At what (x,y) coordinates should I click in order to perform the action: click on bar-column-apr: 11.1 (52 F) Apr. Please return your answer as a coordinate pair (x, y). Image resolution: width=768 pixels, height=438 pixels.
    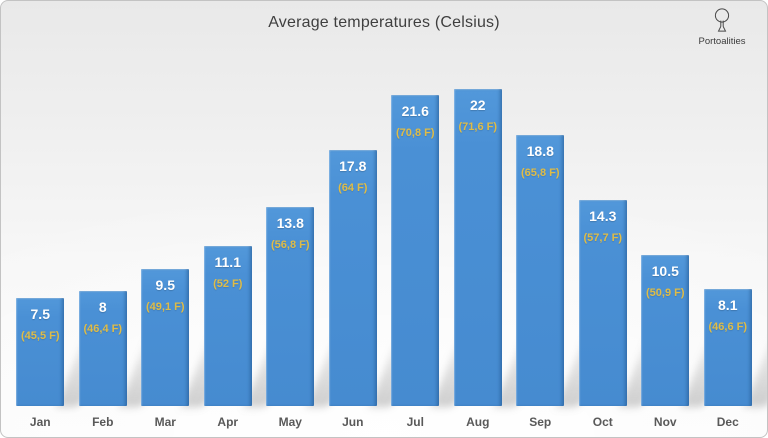
    Looking at the image, I should click on (250, 248).